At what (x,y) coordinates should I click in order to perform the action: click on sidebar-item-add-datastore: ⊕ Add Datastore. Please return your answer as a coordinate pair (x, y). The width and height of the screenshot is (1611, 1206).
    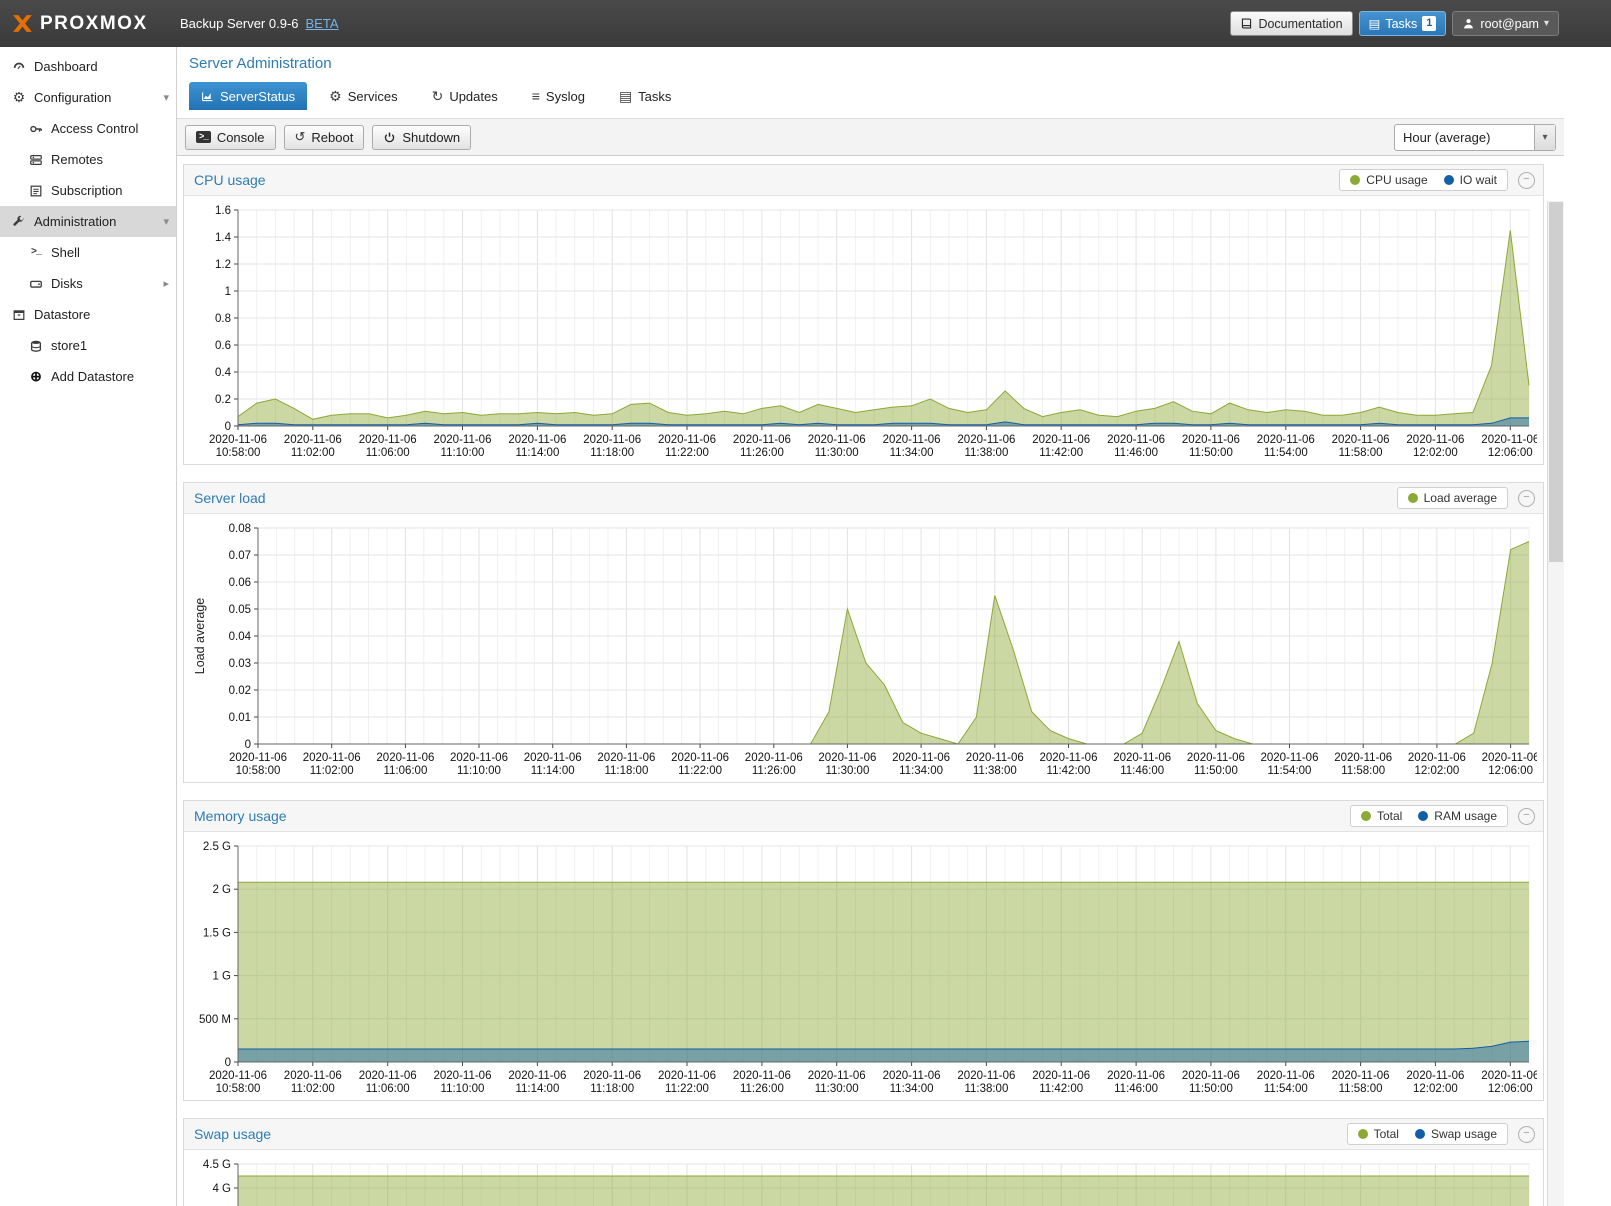
    Looking at the image, I should click on (88, 376).